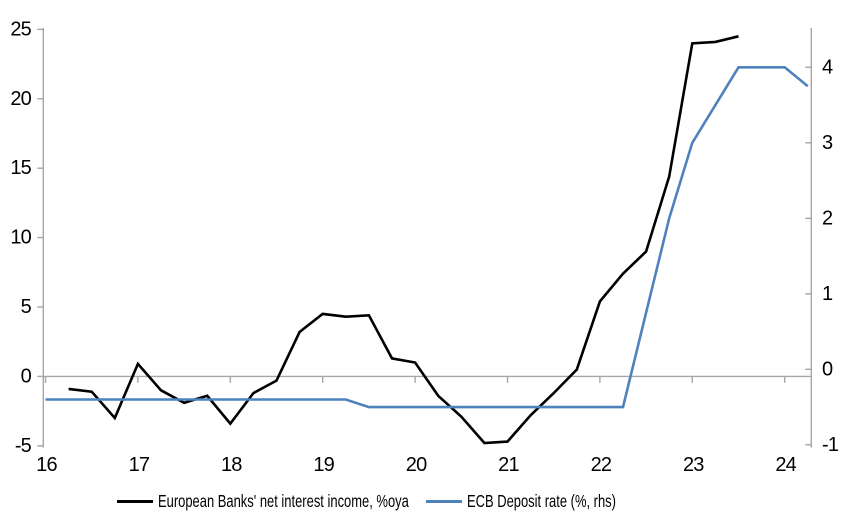  Describe the element at coordinates (20, 238) in the screenshot. I see `left-axis-tick-label: 10` at that location.